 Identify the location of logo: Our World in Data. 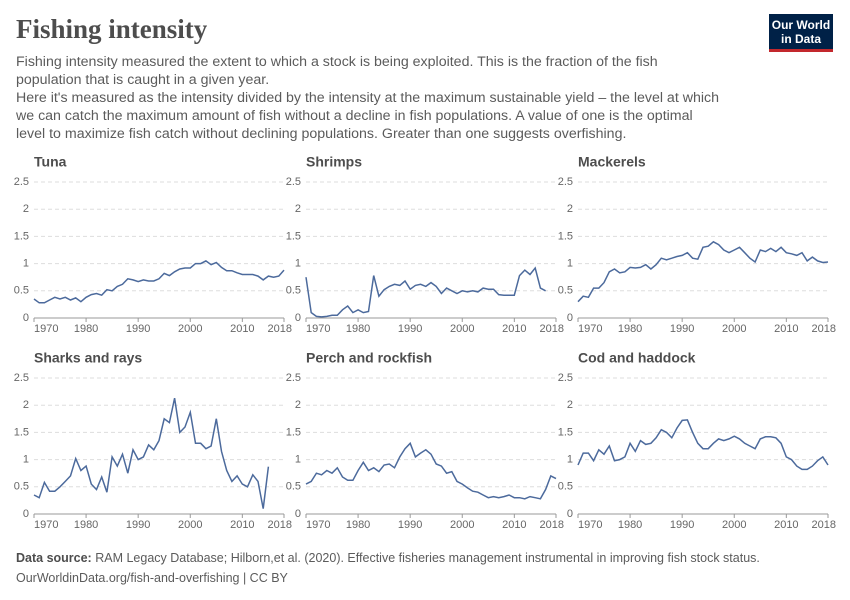
(801, 33).